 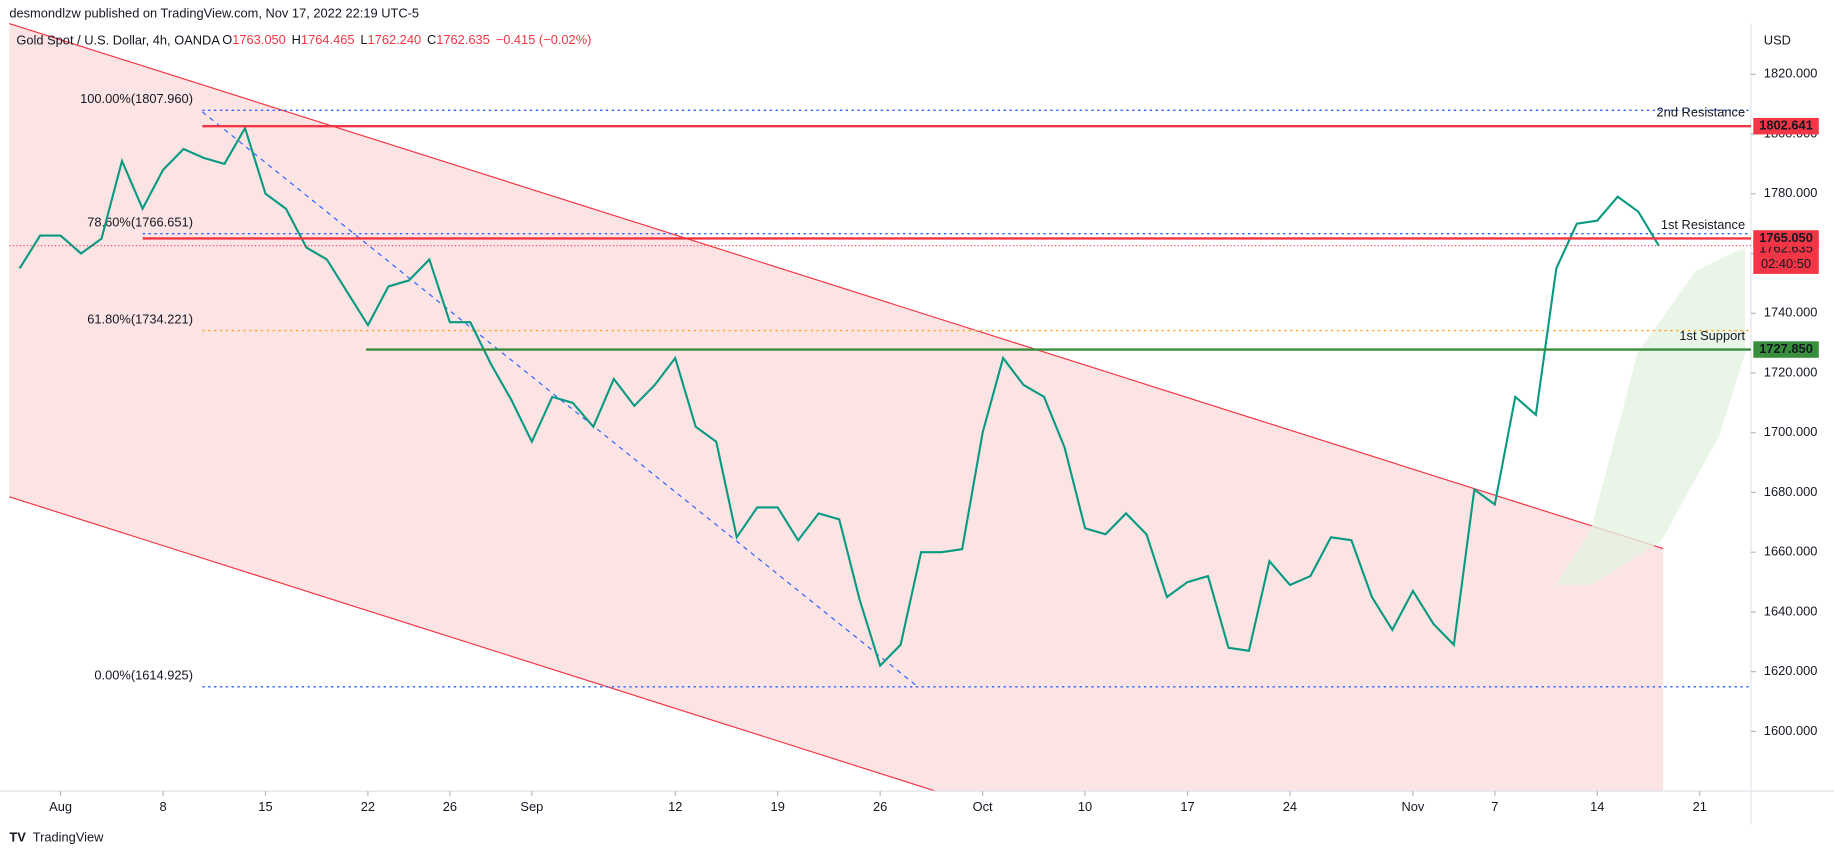 What do you see at coordinates (1187, 806) in the screenshot?
I see `x-tick-label: 17` at bounding box center [1187, 806].